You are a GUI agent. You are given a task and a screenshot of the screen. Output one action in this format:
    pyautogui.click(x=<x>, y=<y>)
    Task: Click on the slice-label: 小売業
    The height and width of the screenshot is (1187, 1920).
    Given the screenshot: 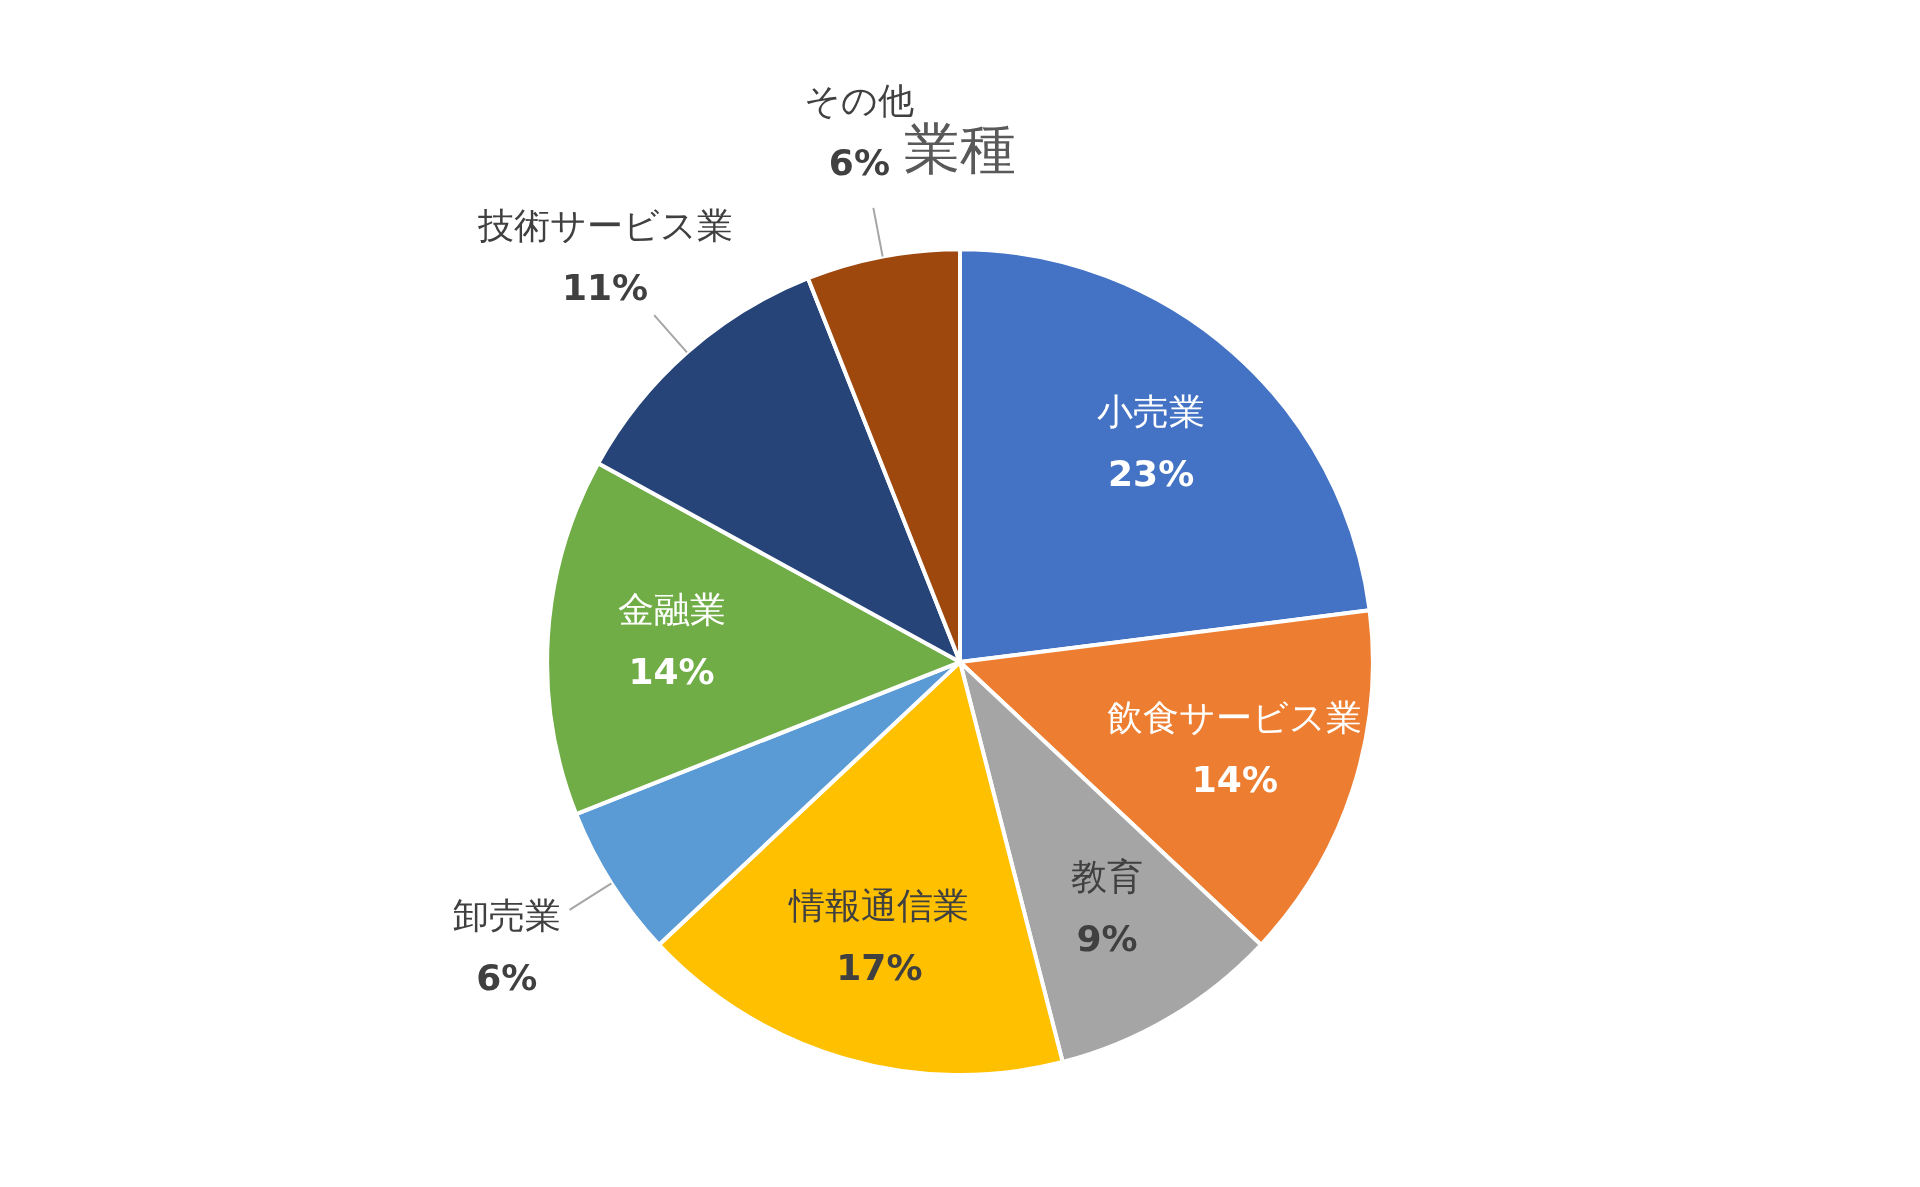 What is the action you would take?
    pyautogui.click(x=1151, y=411)
    